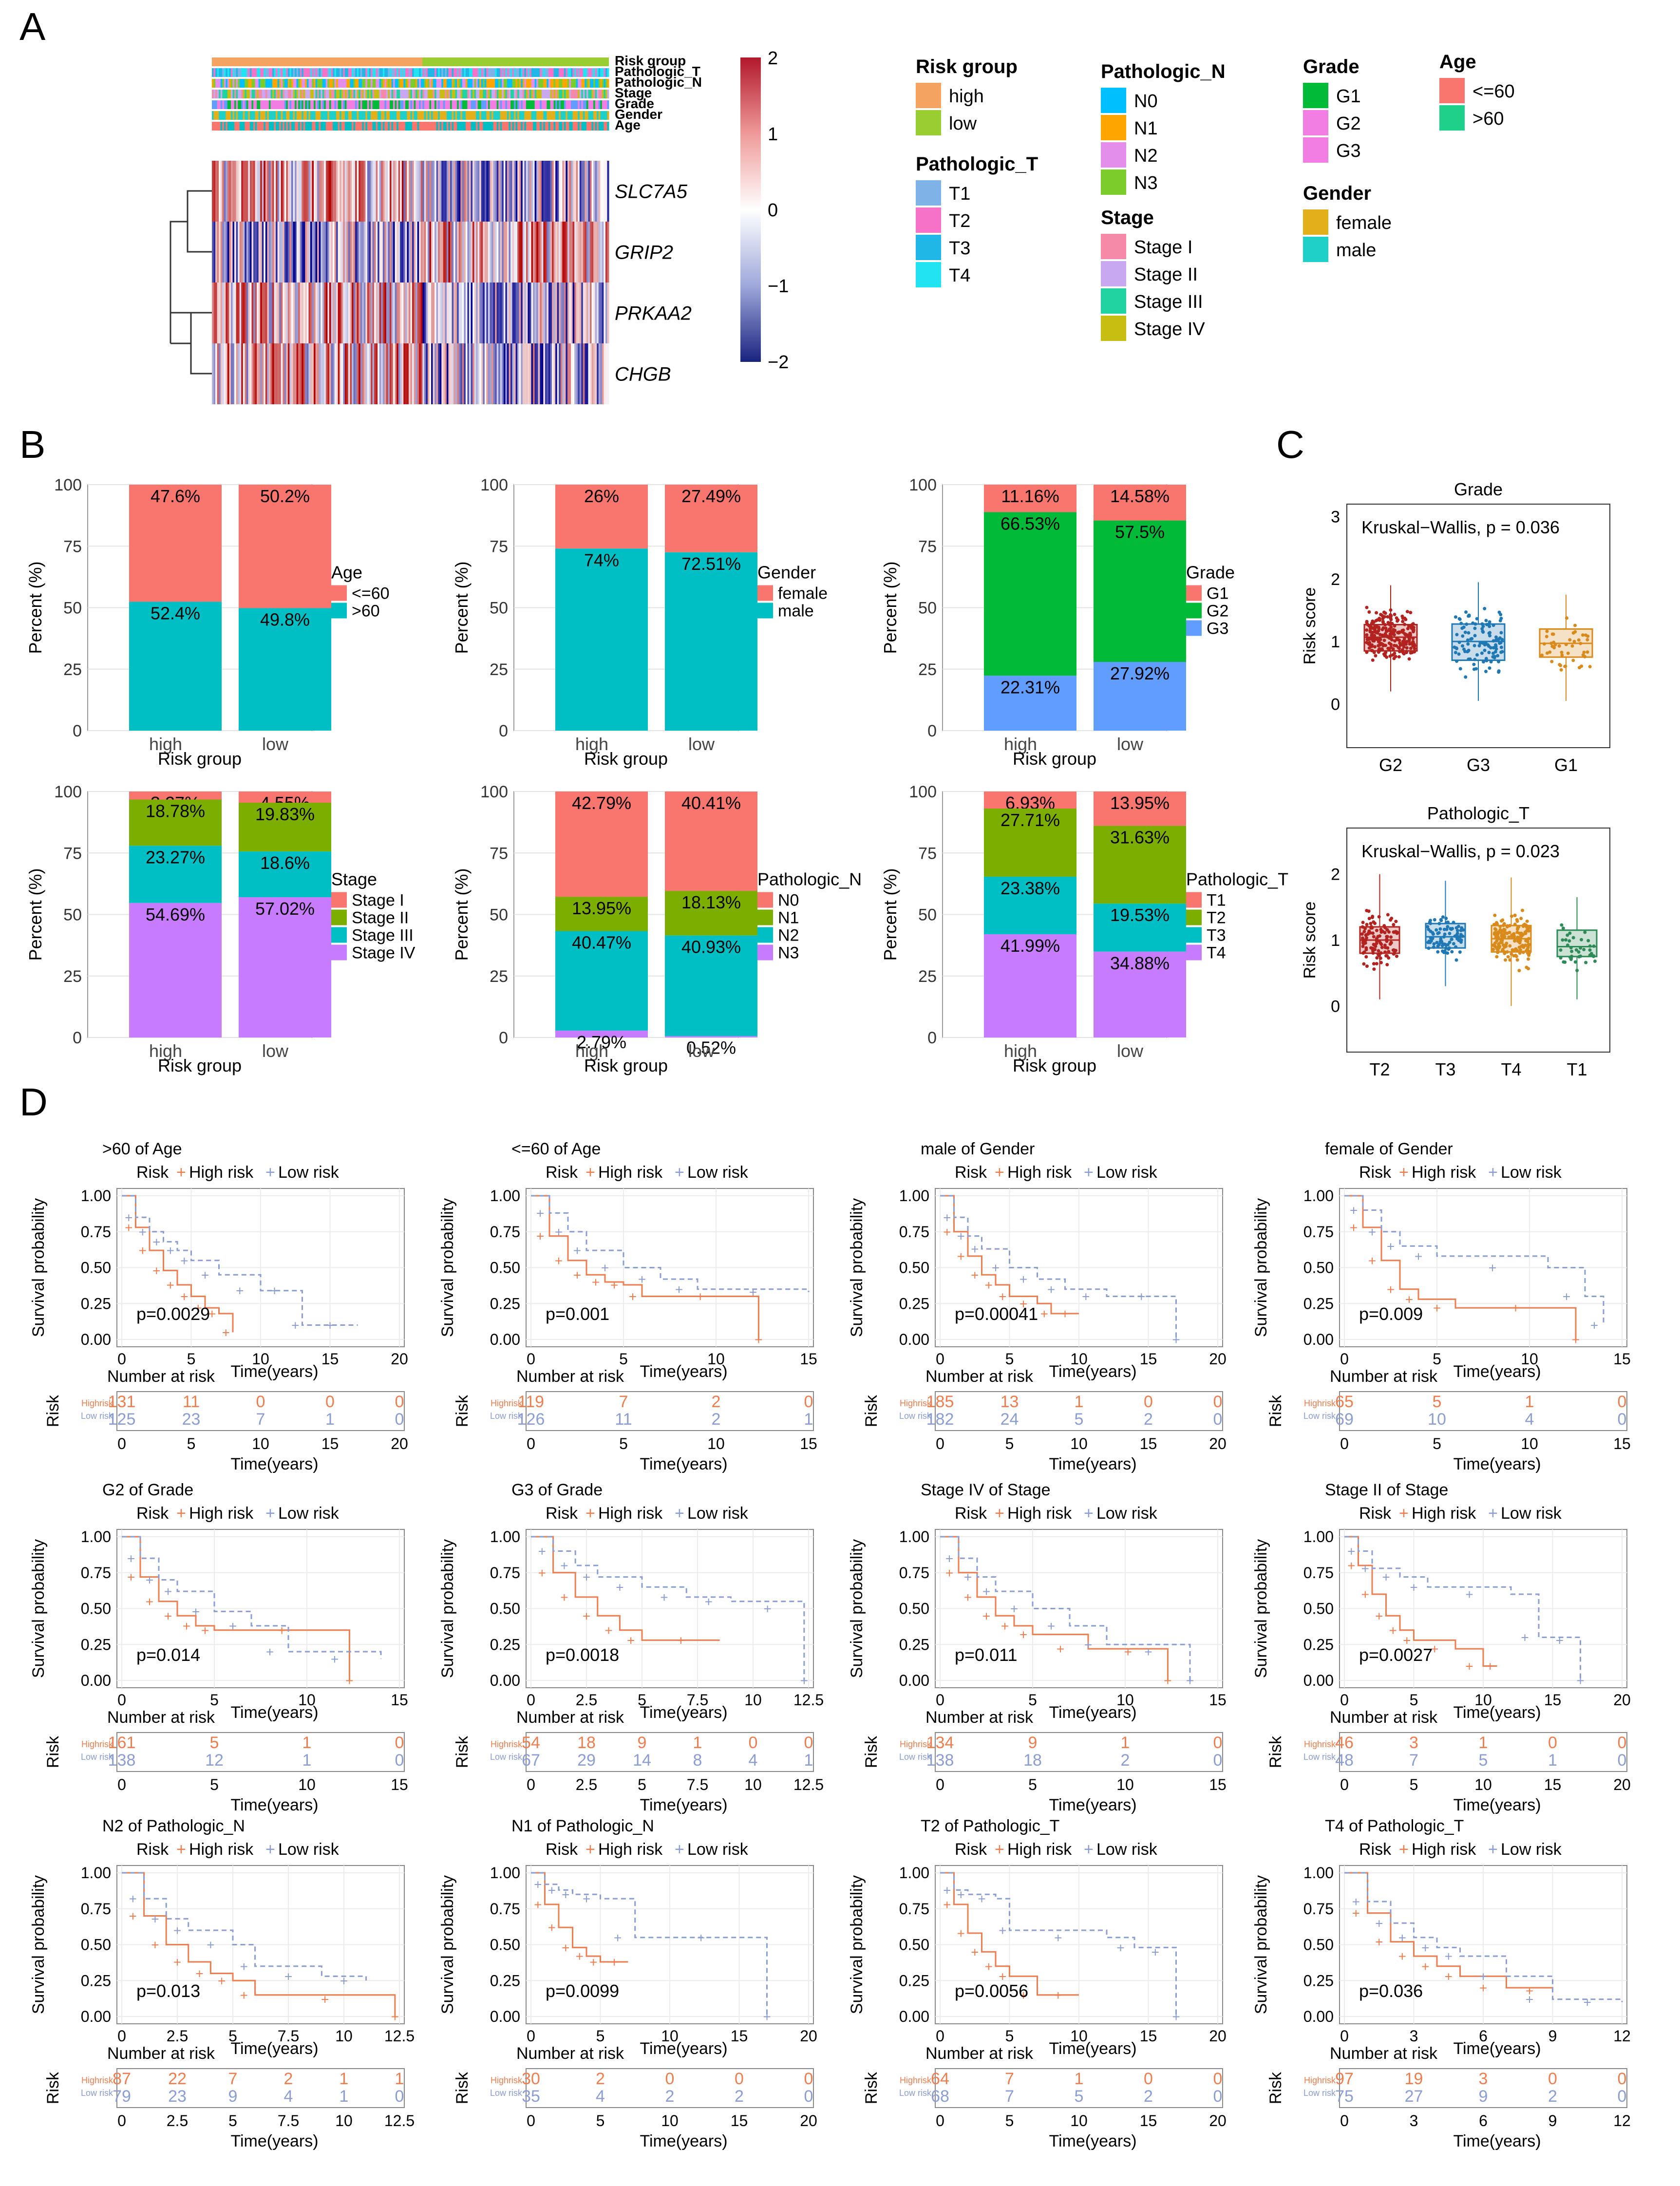  What do you see at coordinates (1497, 2141) in the screenshot?
I see `x-axis-title: Time(years)` at bounding box center [1497, 2141].